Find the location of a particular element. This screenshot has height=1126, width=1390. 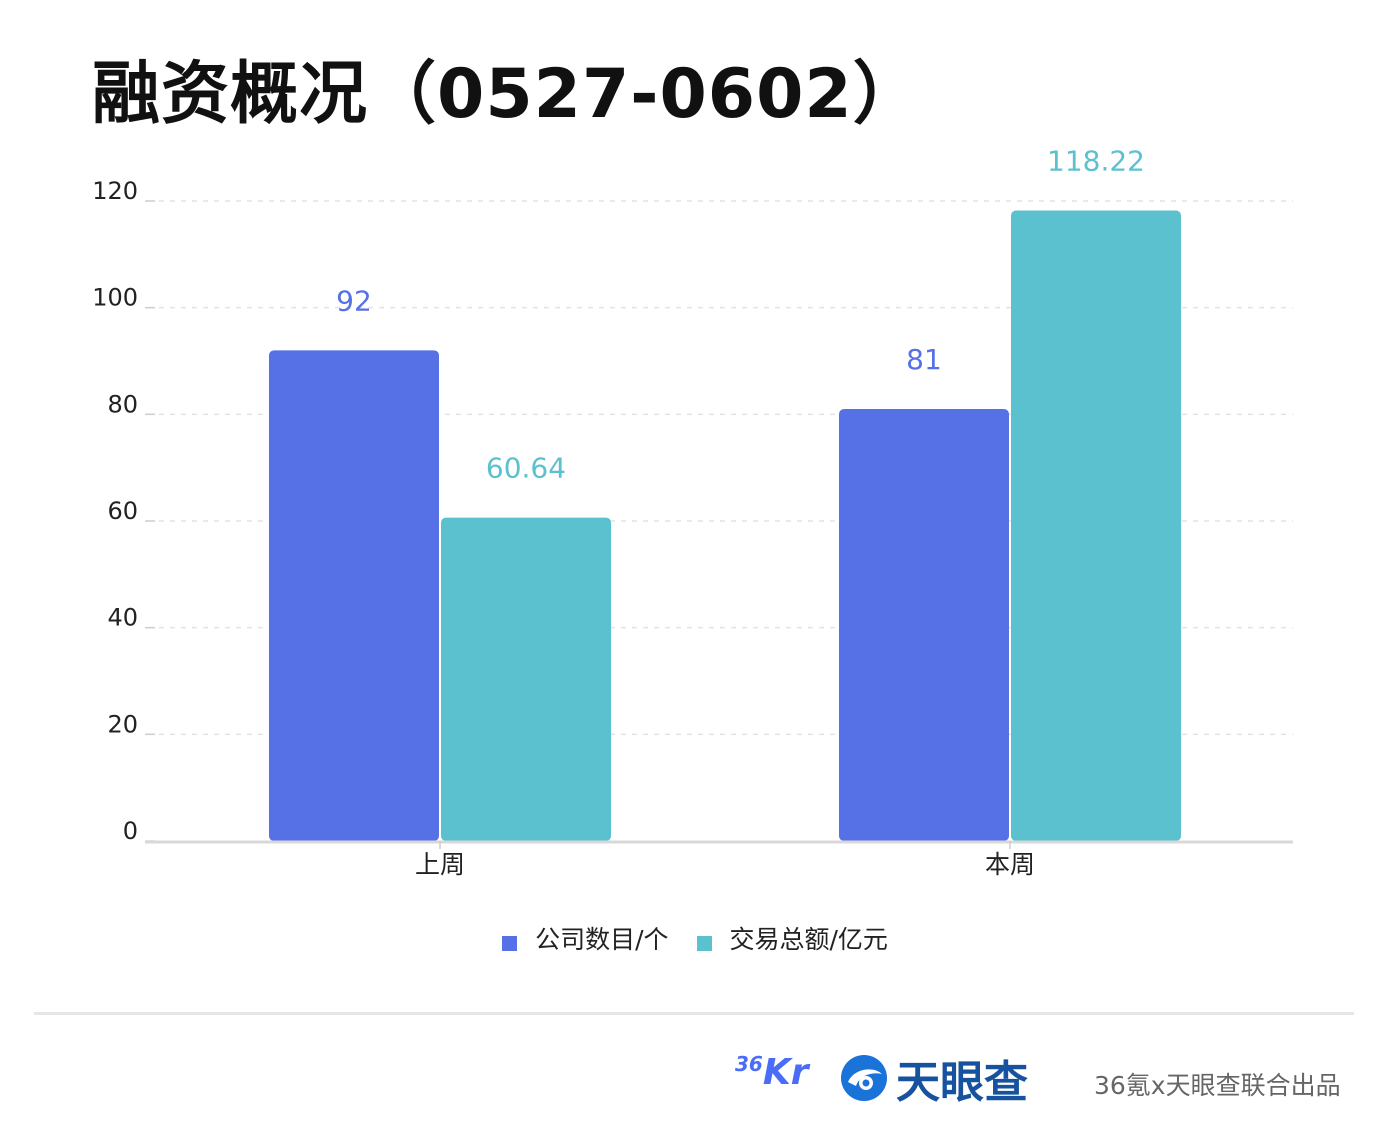

logo-tianyancha: 天眼查 is located at coordinates (933, 1078).